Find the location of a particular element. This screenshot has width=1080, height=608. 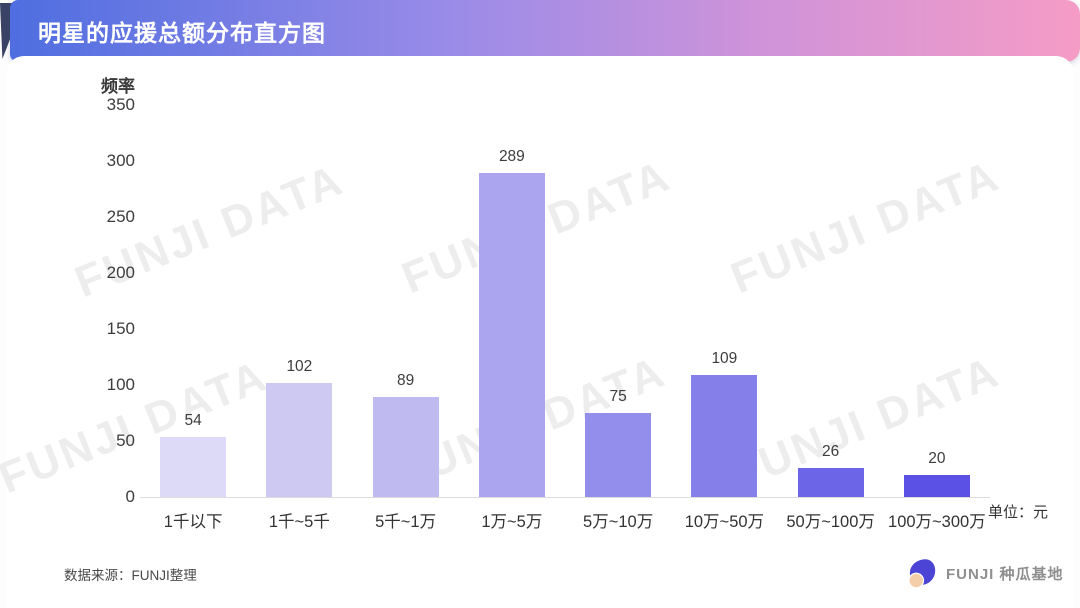

page-title: 明星的应援总额分布直方图 is located at coordinates (182, 33).